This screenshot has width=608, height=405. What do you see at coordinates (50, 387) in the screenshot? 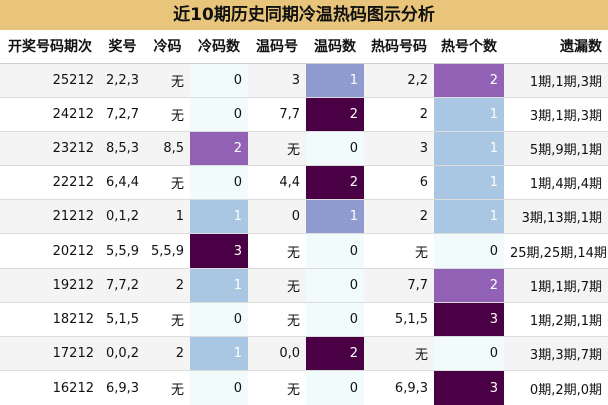
I see `cell-period: 16212` at bounding box center [50, 387].